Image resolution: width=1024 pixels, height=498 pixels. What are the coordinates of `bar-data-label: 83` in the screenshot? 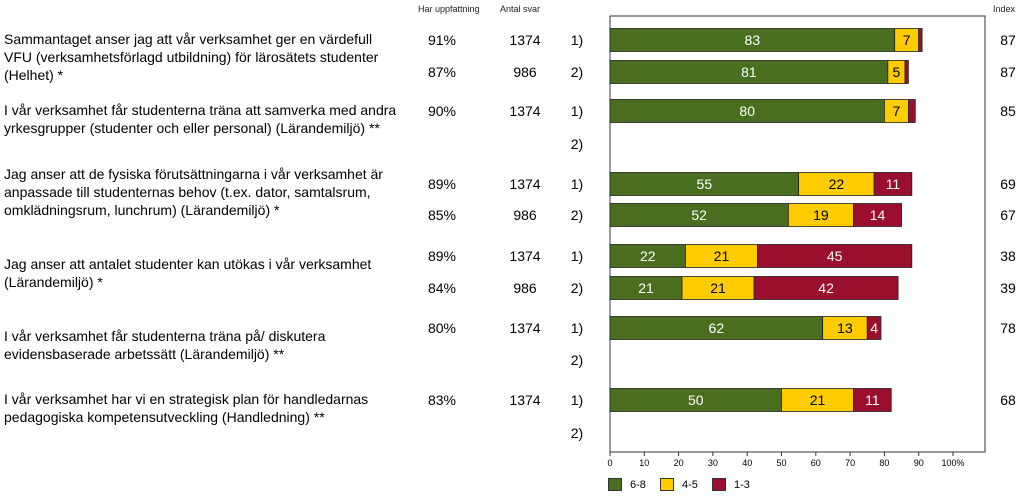 It's located at (753, 40).